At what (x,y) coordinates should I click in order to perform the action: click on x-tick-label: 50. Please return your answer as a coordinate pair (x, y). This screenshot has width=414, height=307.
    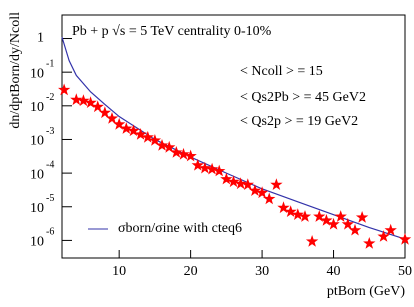
    Looking at the image, I should click on (405, 271).